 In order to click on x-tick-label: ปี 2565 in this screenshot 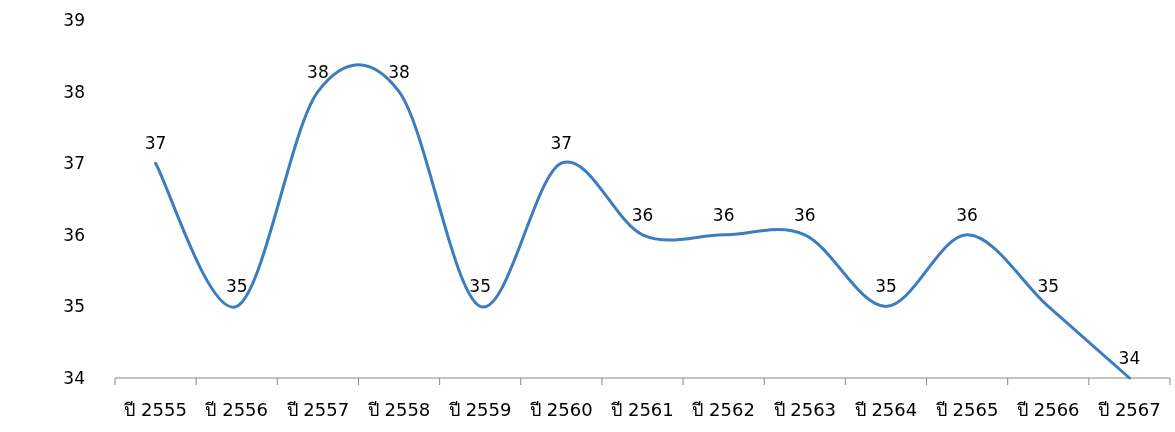, I will do `click(967, 409)`.